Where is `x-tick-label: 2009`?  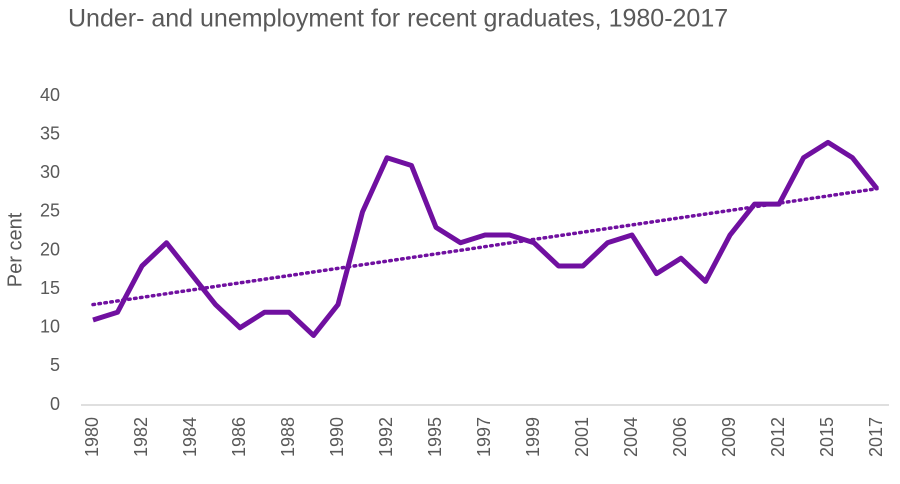 x-tick-label: 2009 is located at coordinates (729, 437).